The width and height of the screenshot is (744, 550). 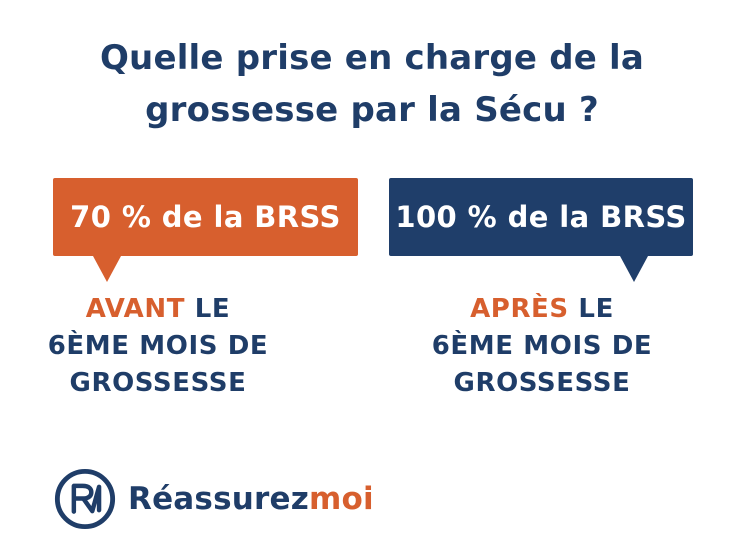 I want to click on caption-left-rest: LE, so click(x=208, y=309).